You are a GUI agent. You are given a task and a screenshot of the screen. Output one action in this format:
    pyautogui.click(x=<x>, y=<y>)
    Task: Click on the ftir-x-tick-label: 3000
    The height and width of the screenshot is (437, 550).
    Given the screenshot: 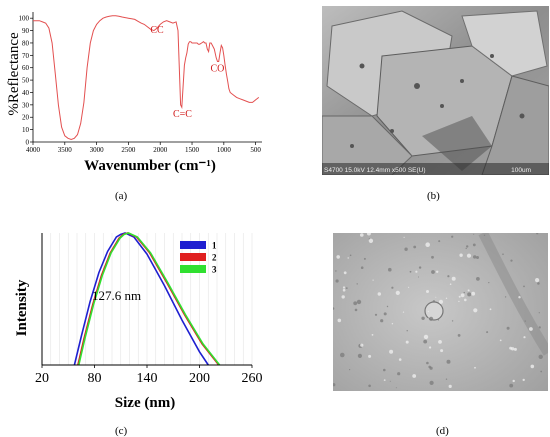 What is the action you would take?
    pyautogui.click(x=97, y=150)
    